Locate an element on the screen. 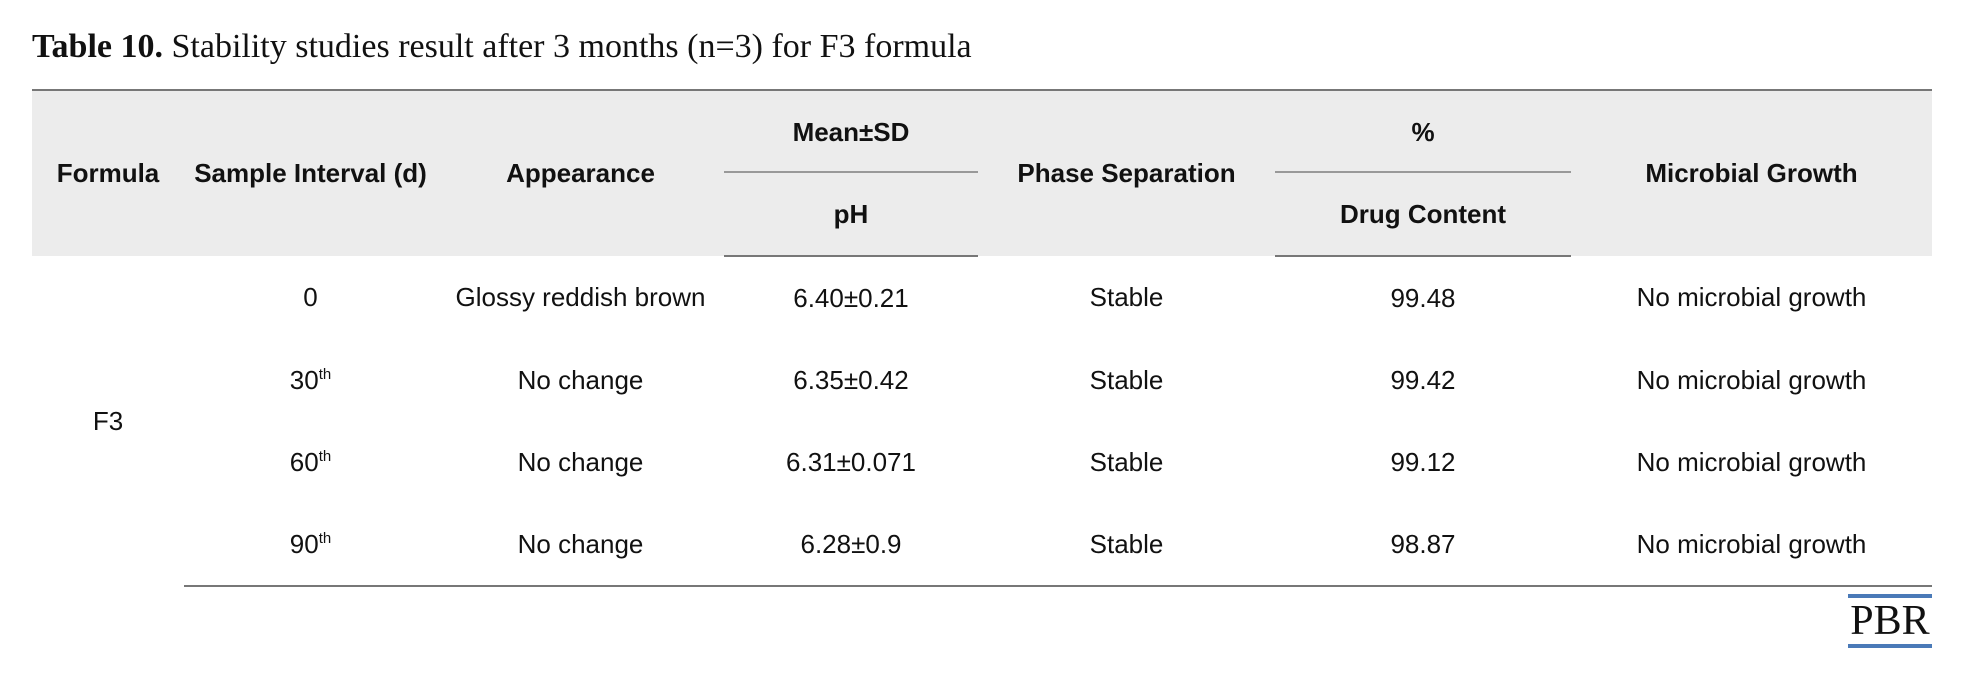  logo-bottom-bar is located at coordinates (1890, 646).